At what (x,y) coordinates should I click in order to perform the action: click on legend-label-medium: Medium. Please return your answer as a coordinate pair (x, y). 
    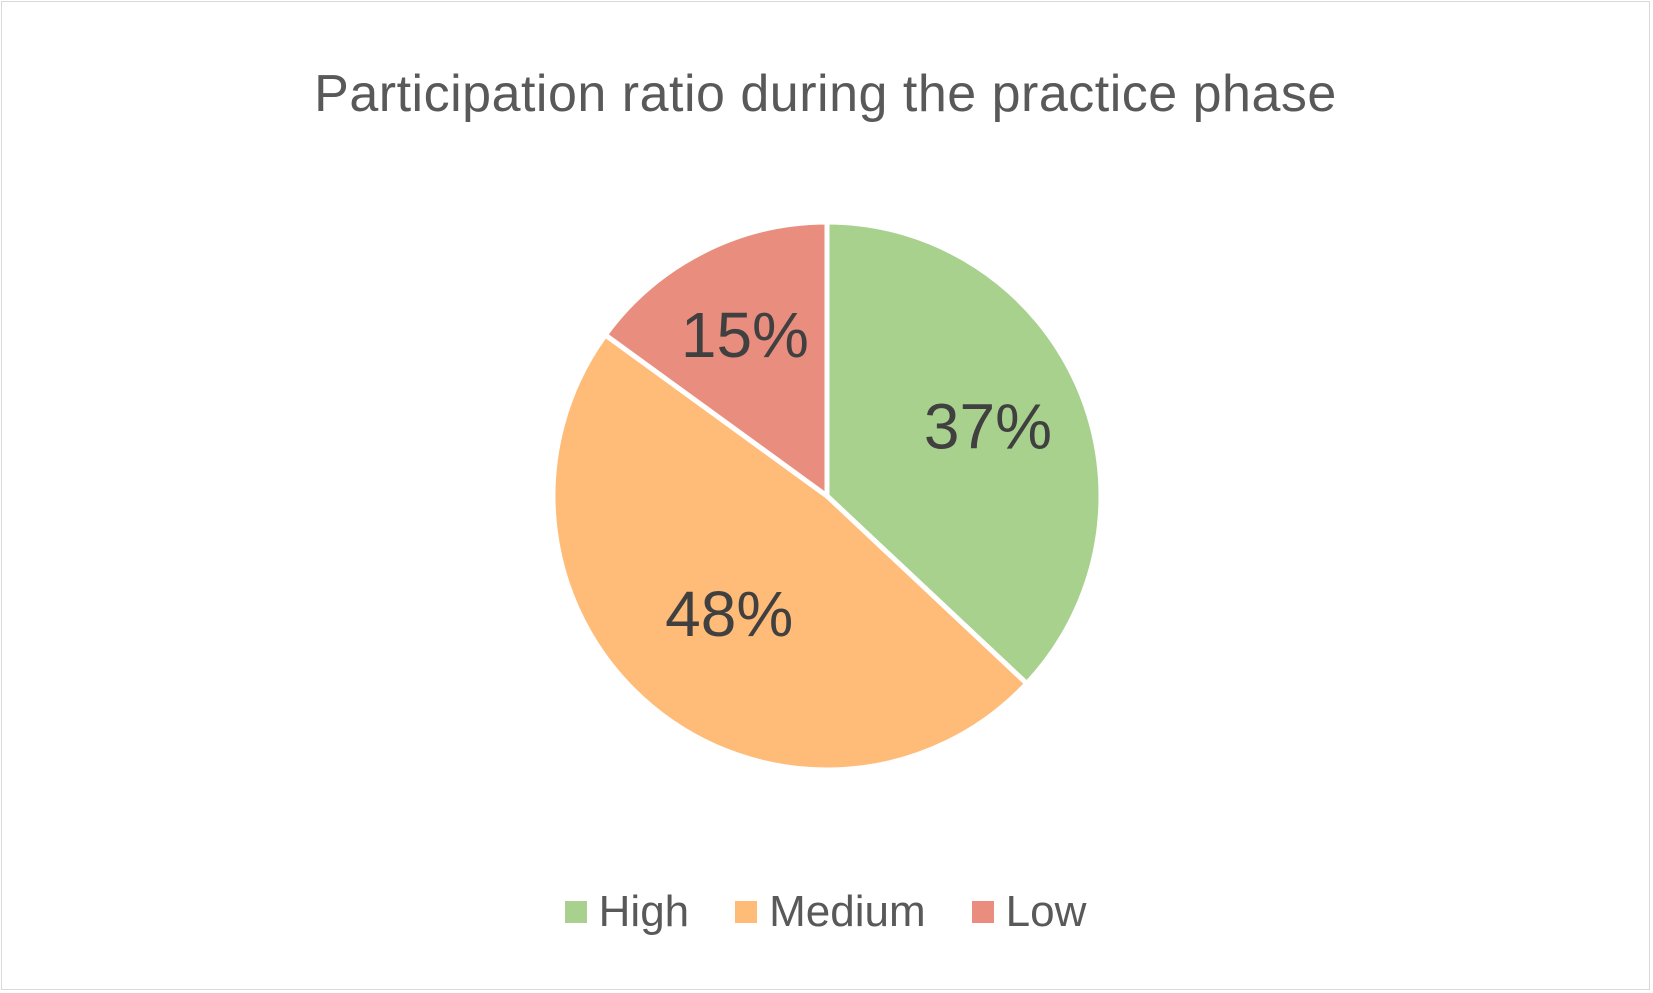
    Looking at the image, I should click on (847, 911).